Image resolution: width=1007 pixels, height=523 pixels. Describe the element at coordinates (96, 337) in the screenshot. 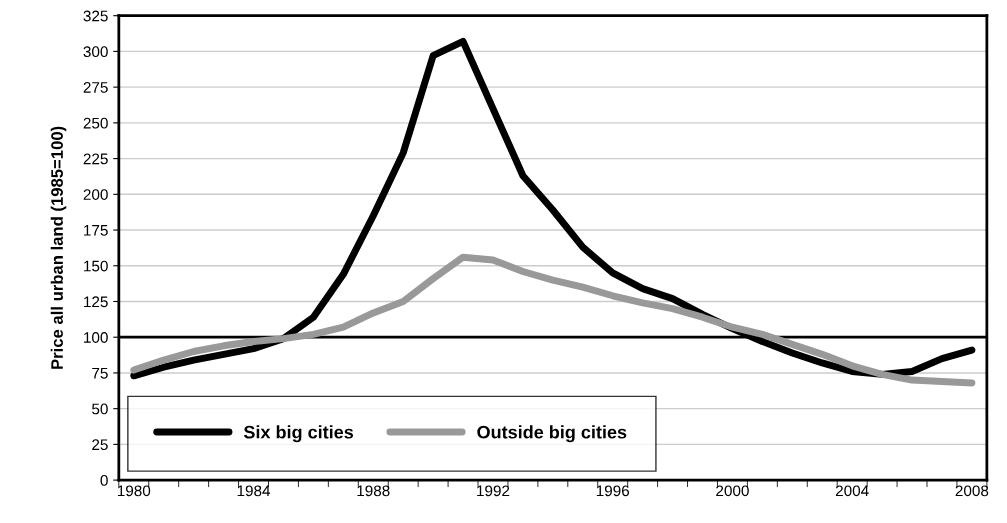

I see `y-tick-label: 100` at that location.